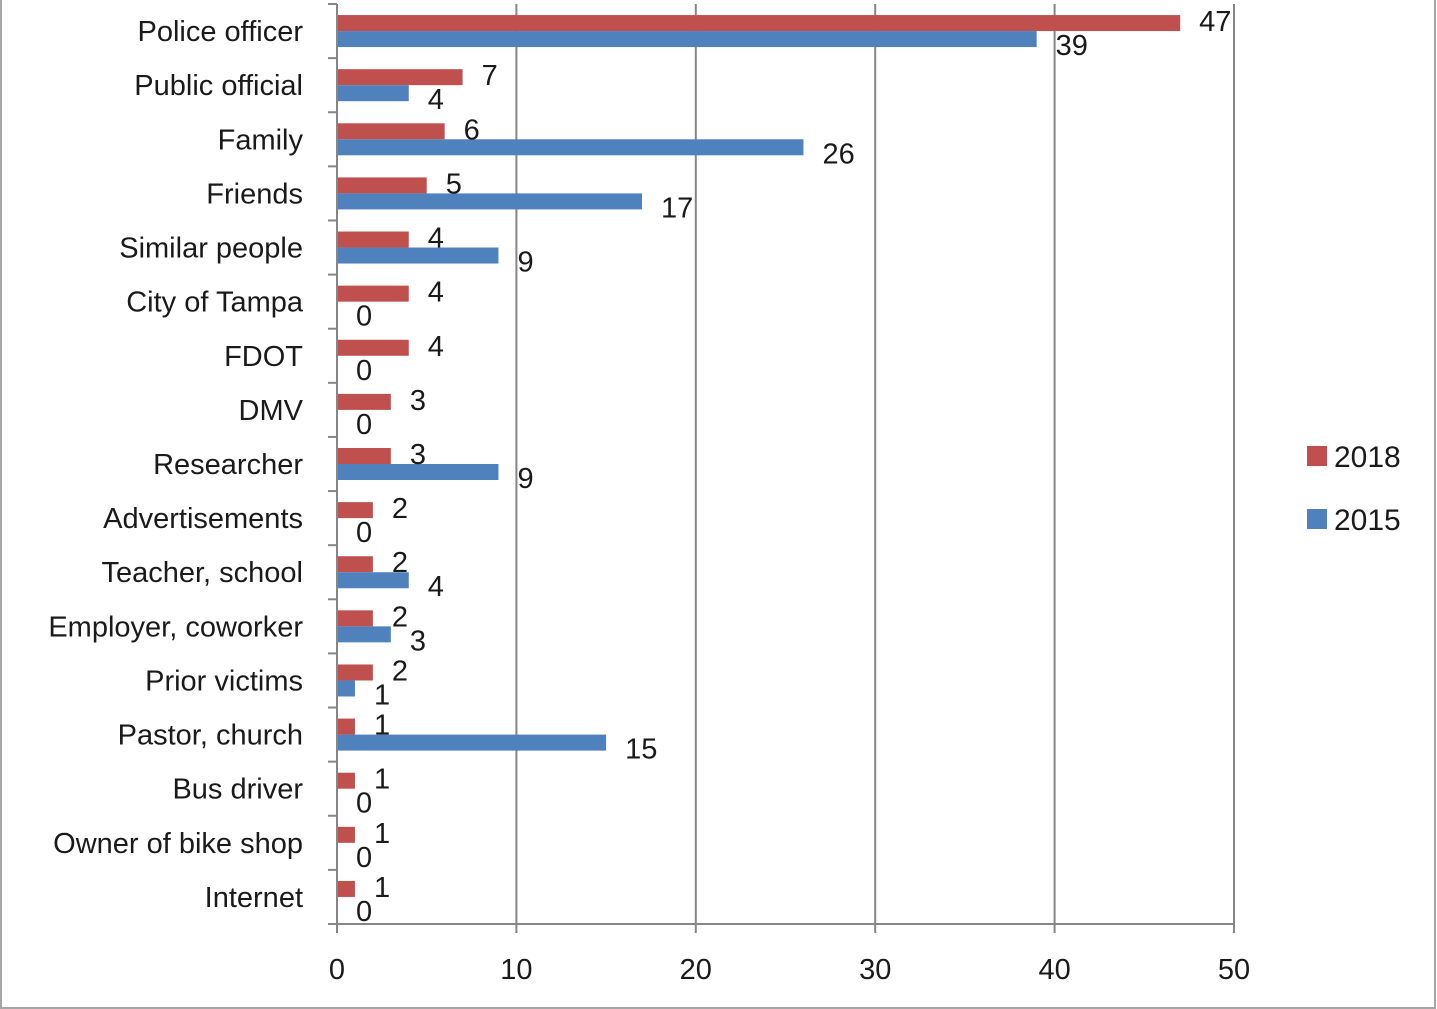  What do you see at coordinates (178, 844) in the screenshot?
I see `category-label: Owner of bike shop` at bounding box center [178, 844].